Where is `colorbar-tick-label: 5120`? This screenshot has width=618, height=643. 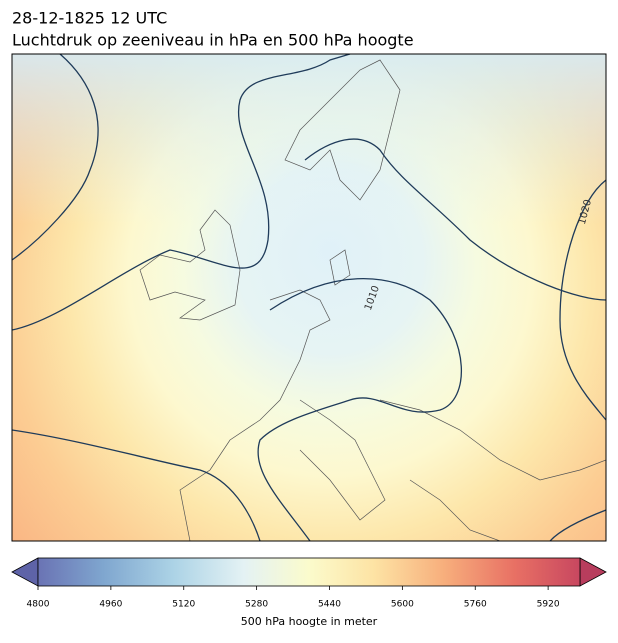 colorbar-tick-label: 5120 is located at coordinates (183, 605).